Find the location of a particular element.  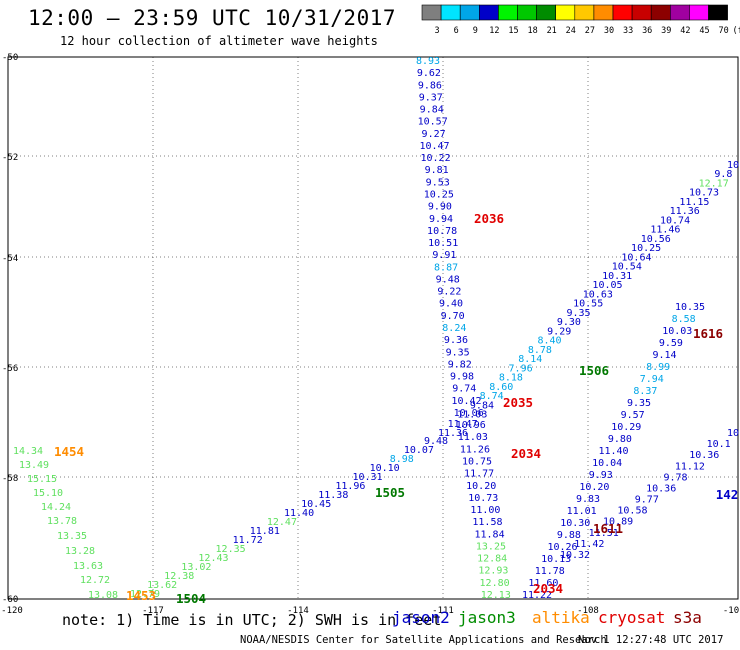

wave-height-value: 8.99 is located at coordinates (658, 367).